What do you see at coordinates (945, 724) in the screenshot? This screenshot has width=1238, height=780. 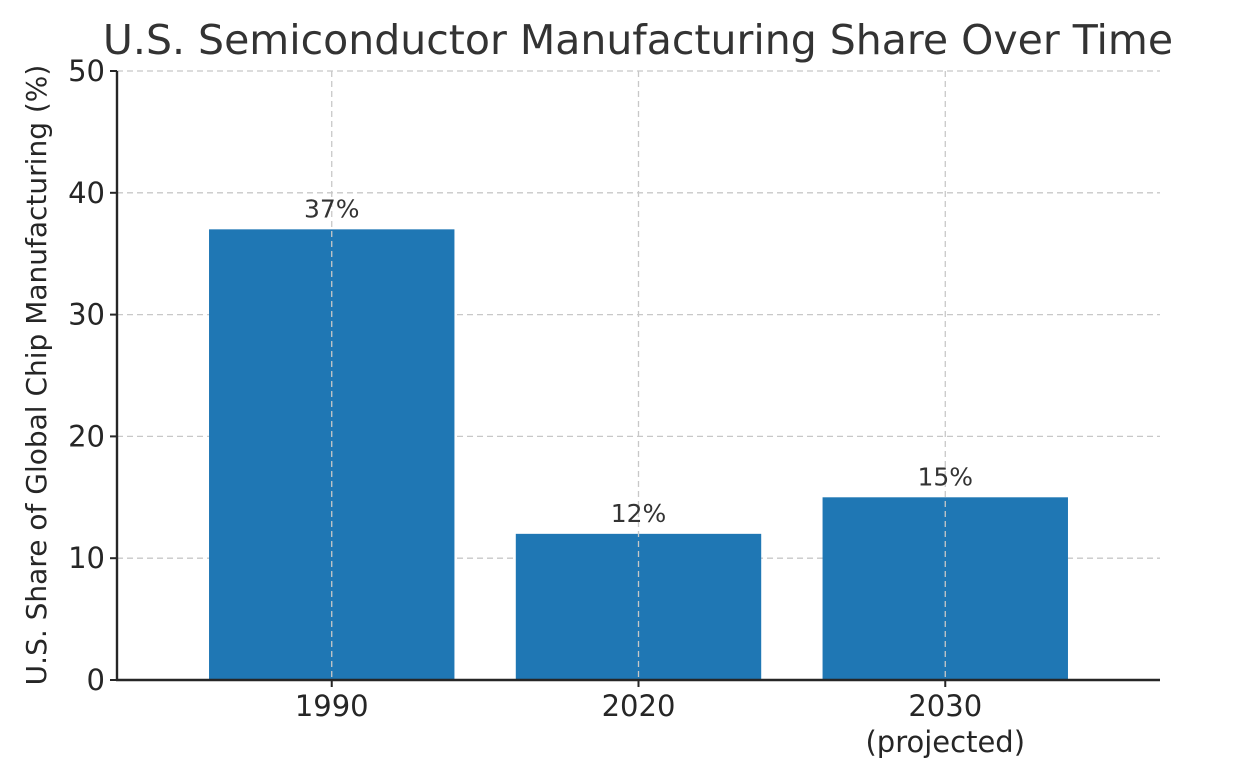 I see `x-tick-label: 2030 (projected)` at bounding box center [945, 724].